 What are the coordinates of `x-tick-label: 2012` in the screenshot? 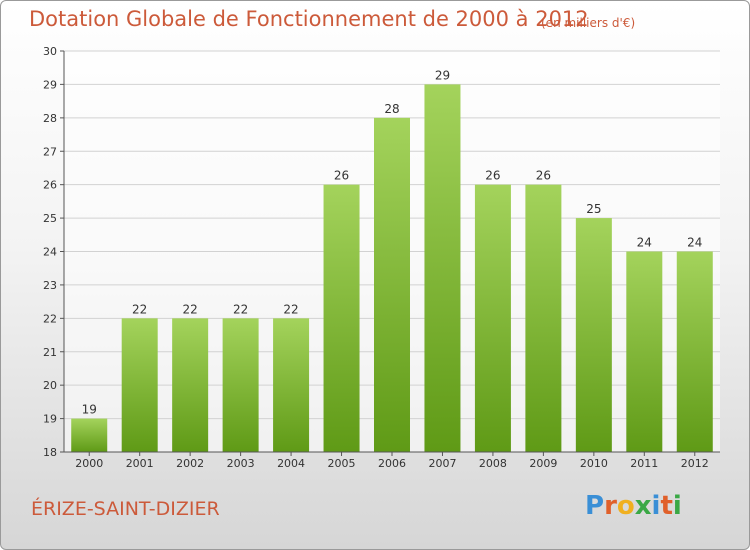 It's located at (695, 463).